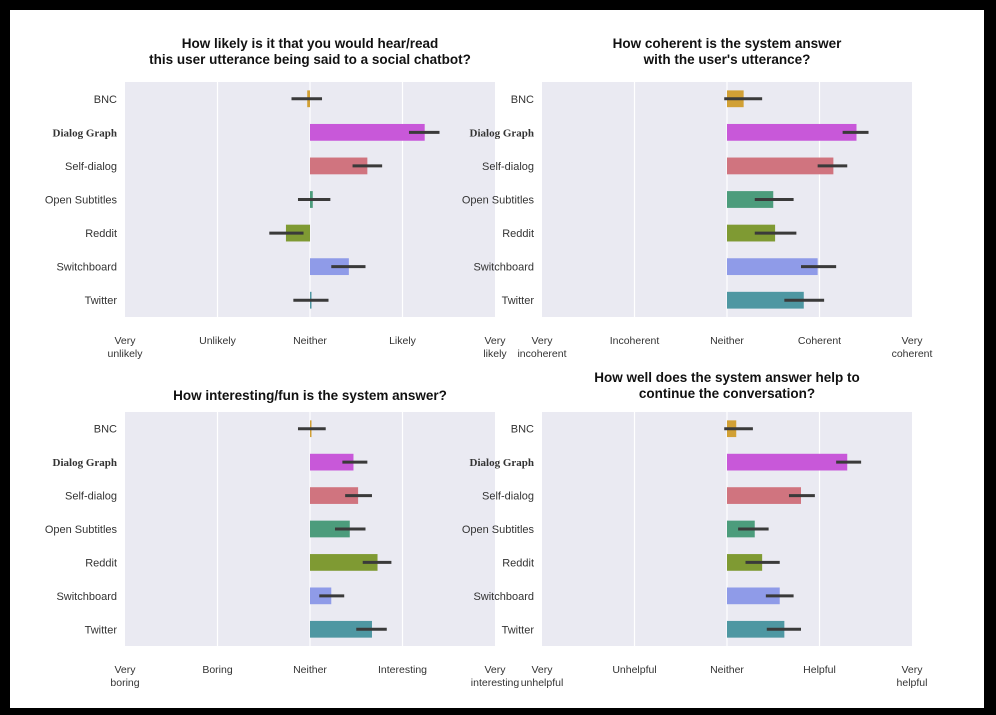 This screenshot has width=996, height=715. Describe the element at coordinates (495, 347) in the screenshot. I see `x-tick-label: Very likely` at that location.